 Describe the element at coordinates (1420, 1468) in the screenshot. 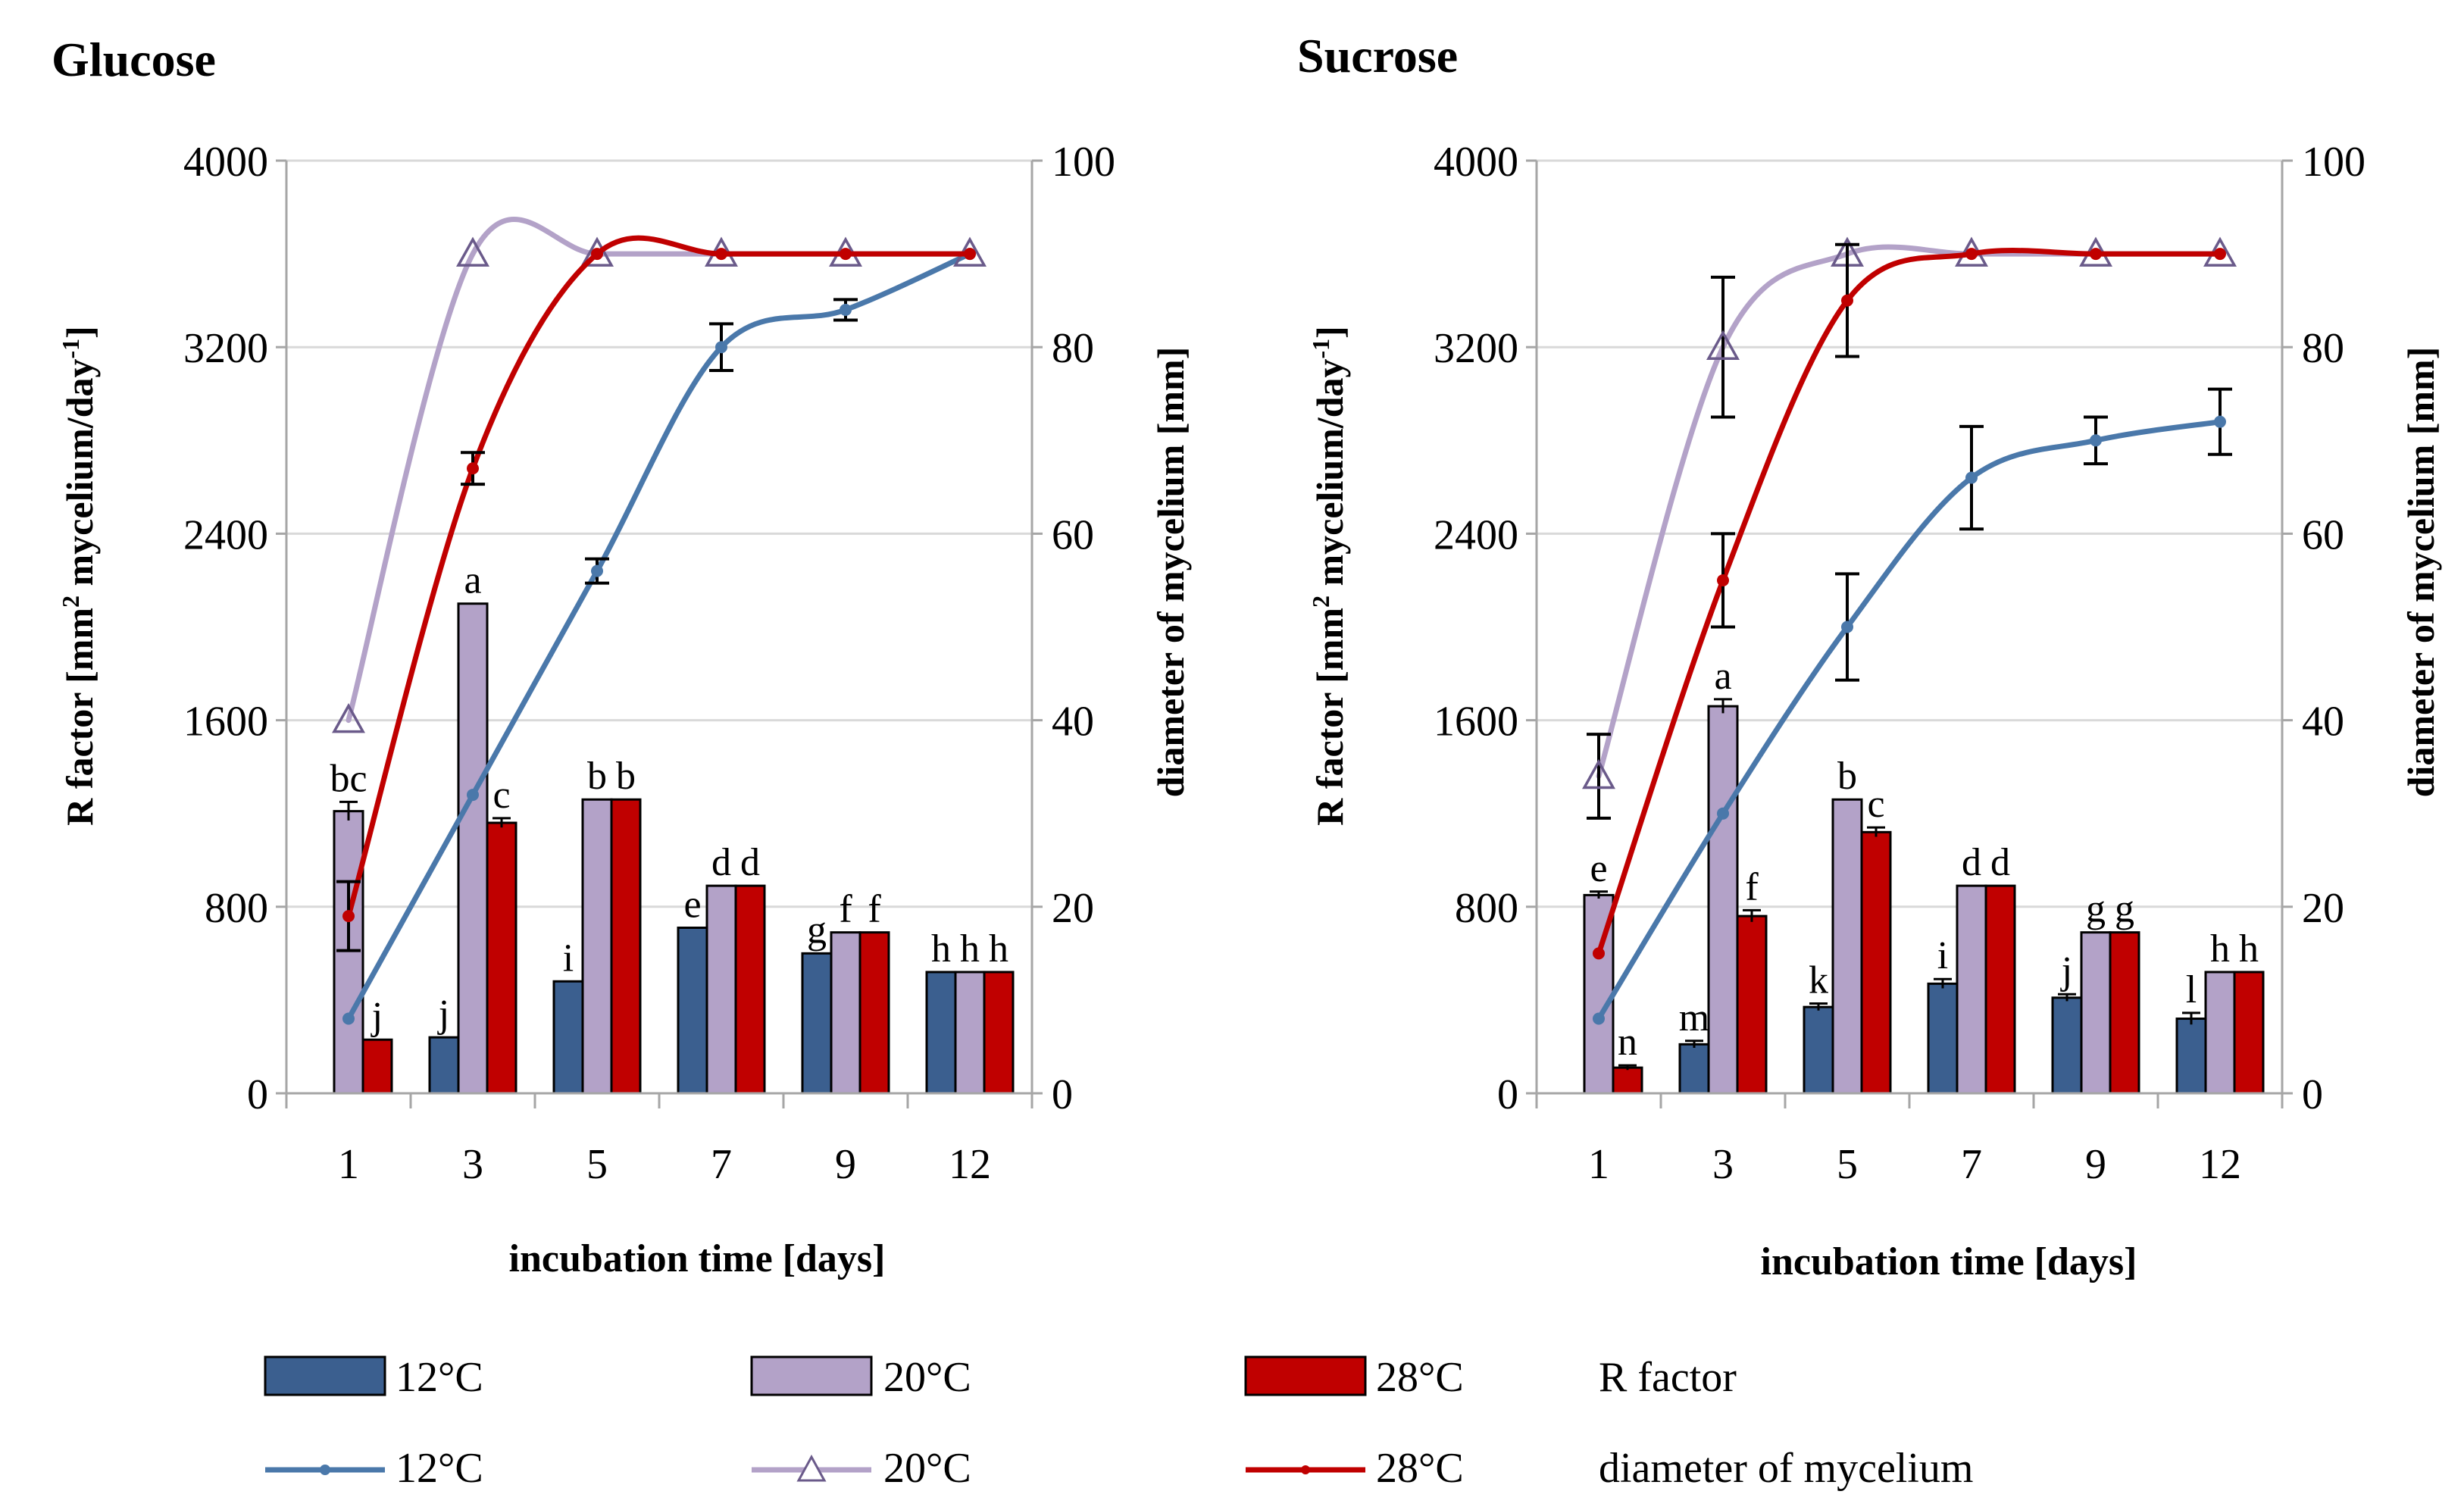

I see `legend-label-line-28: 28°C` at that location.